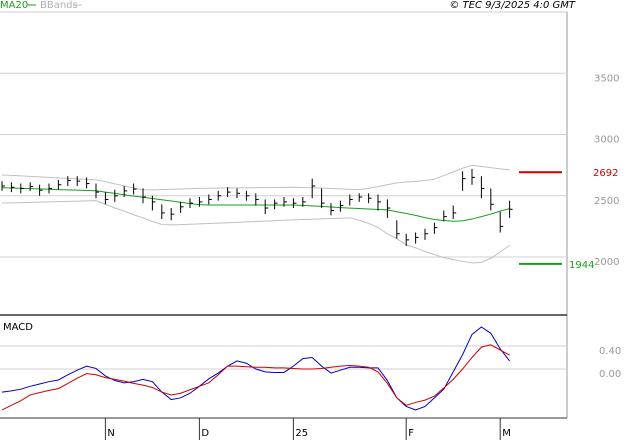 Image resolution: width=627 pixels, height=440 pixels. I want to click on x-tick-label: D, so click(205, 433).